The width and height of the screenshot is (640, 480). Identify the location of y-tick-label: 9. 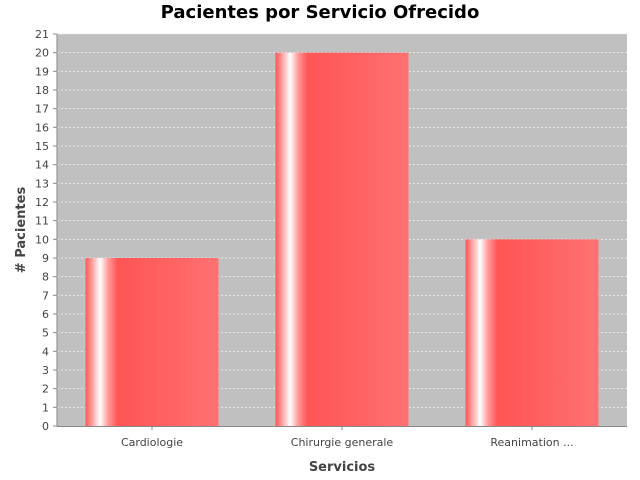
(45, 258).